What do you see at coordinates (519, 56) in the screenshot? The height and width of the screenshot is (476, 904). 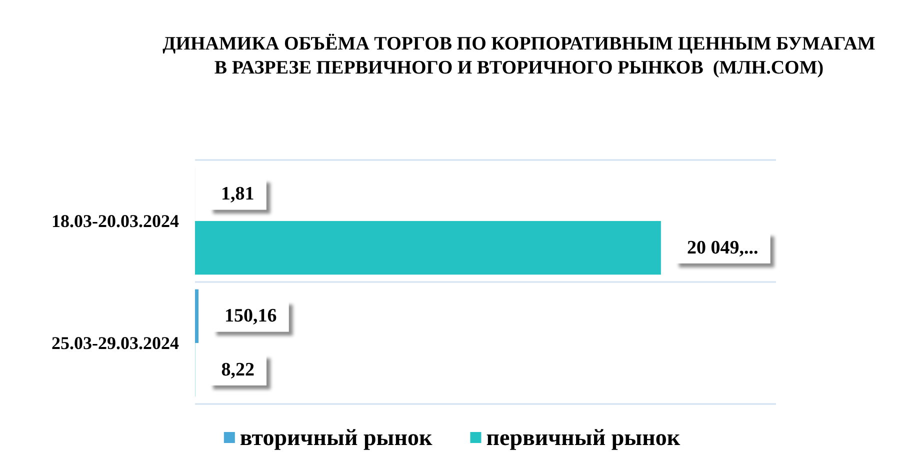 I see `chart-title: ДИНАМИКА ОБЪЁМА ТОРГОВ ПО КОРПОРАТИВНЫМ ЦЕННЫМ БУМАГАМ В РАЗРЕЗЕ ПЕРВИЧНОГО И ВТОРИЧНОГО РЫНКОВ (МЛН.СОМ)` at bounding box center [519, 56].